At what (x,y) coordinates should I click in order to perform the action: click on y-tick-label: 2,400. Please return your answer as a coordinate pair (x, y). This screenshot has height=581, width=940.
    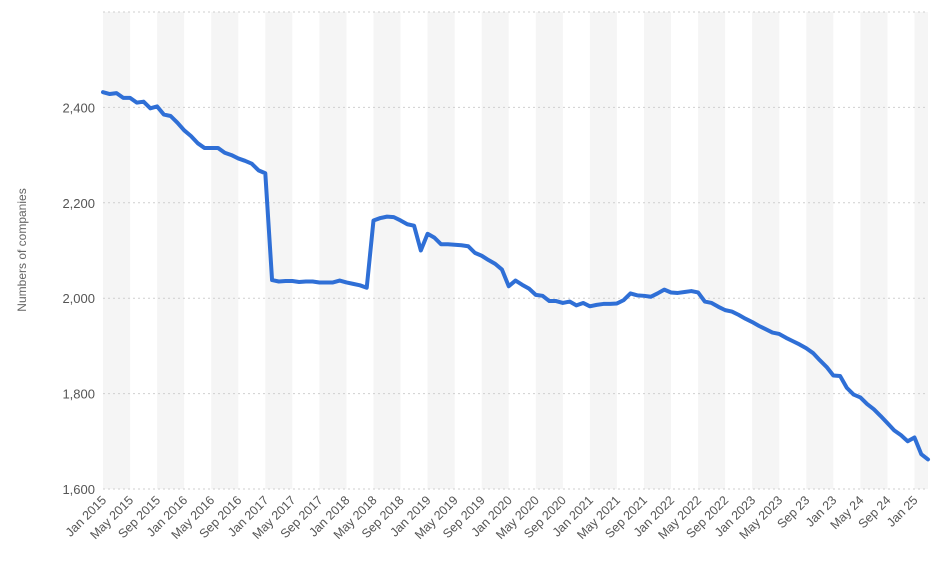
    Looking at the image, I should click on (78, 107).